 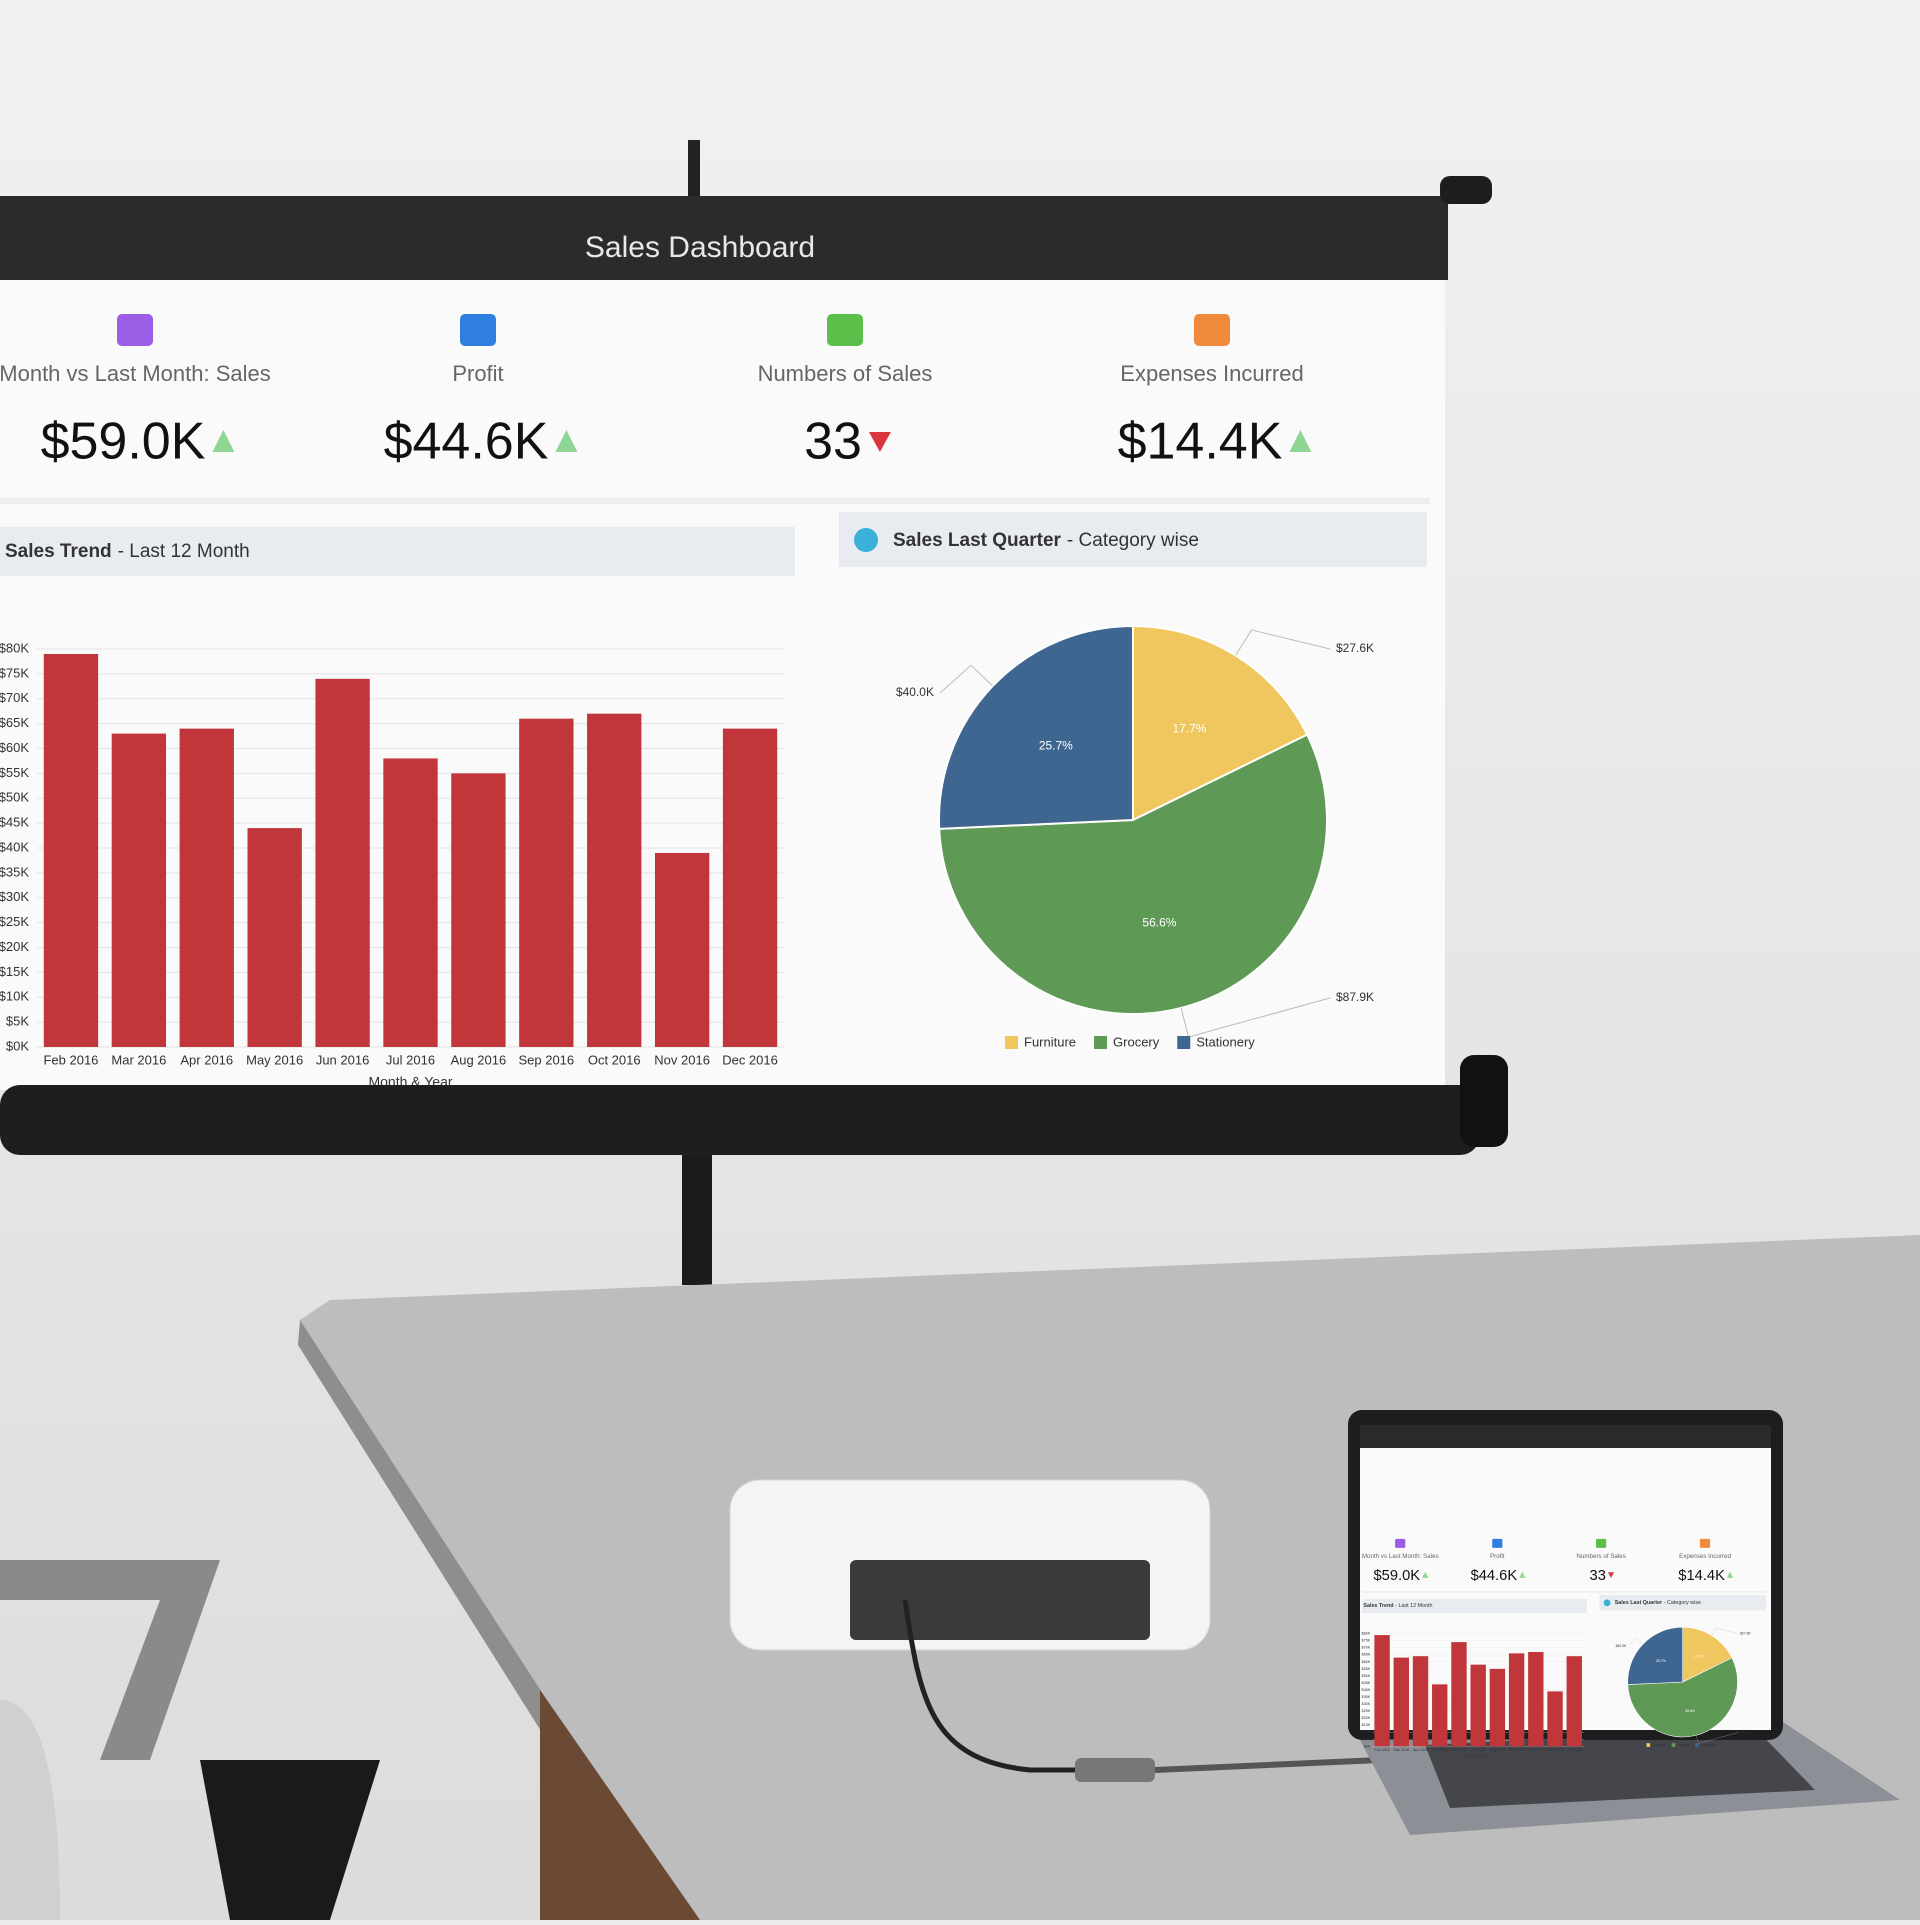 I want to click on roller-end, so click(x=1484, y=1101).